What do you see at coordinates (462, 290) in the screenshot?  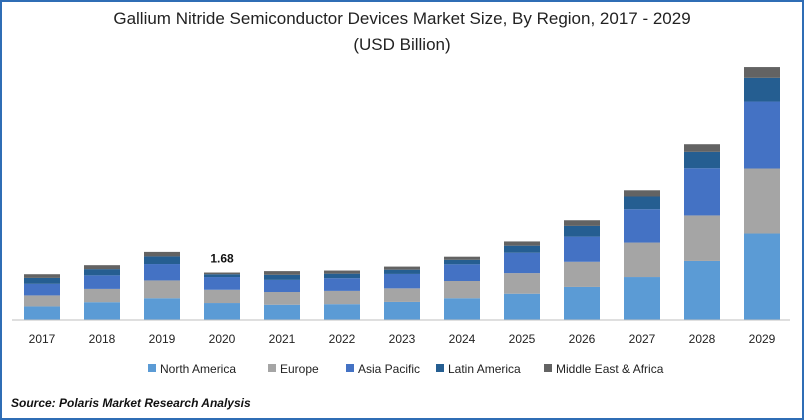 I see `bar-segment-2024-europe` at bounding box center [462, 290].